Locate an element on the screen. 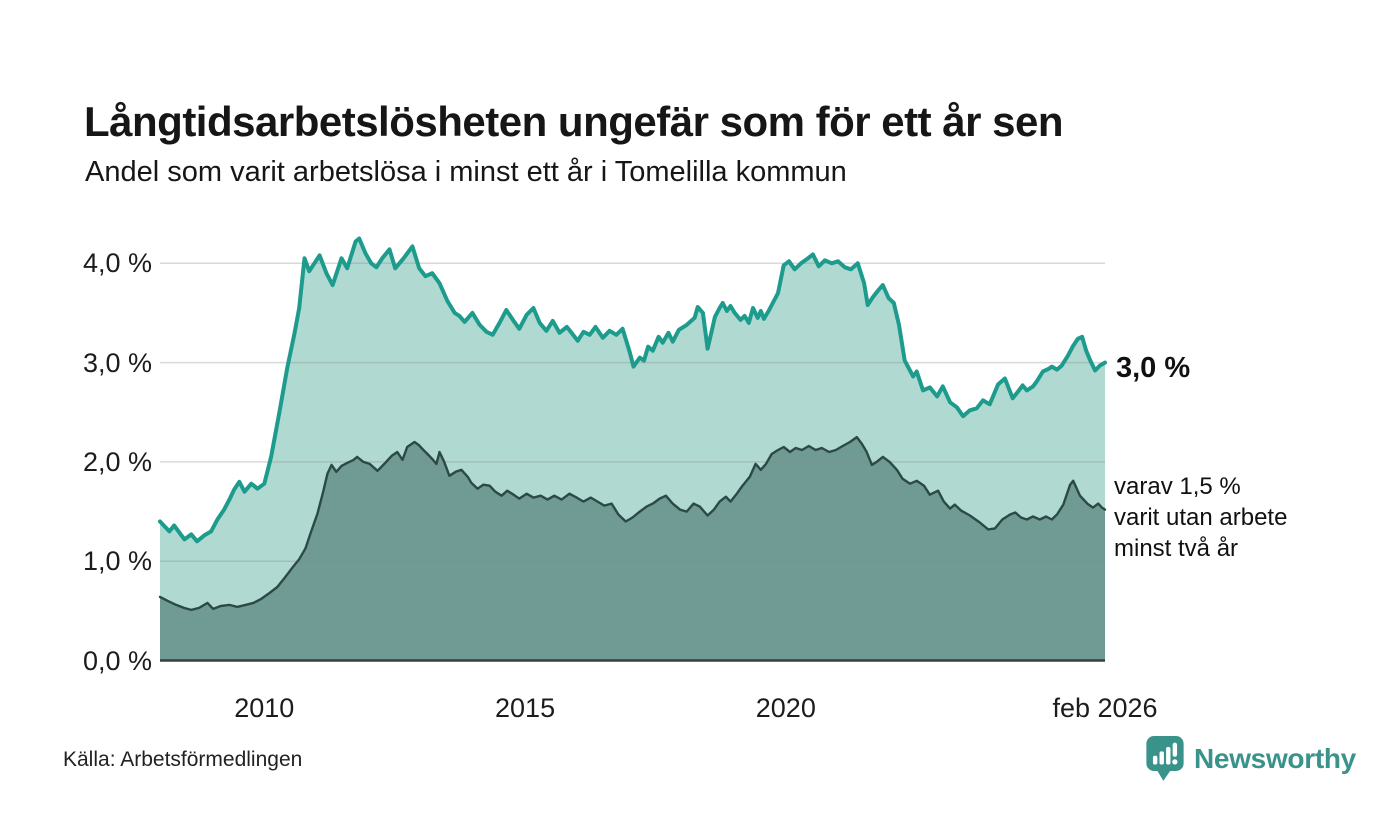 The width and height of the screenshot is (1400, 840). latest-value-label: 3,0 % is located at coordinates (1153, 368).